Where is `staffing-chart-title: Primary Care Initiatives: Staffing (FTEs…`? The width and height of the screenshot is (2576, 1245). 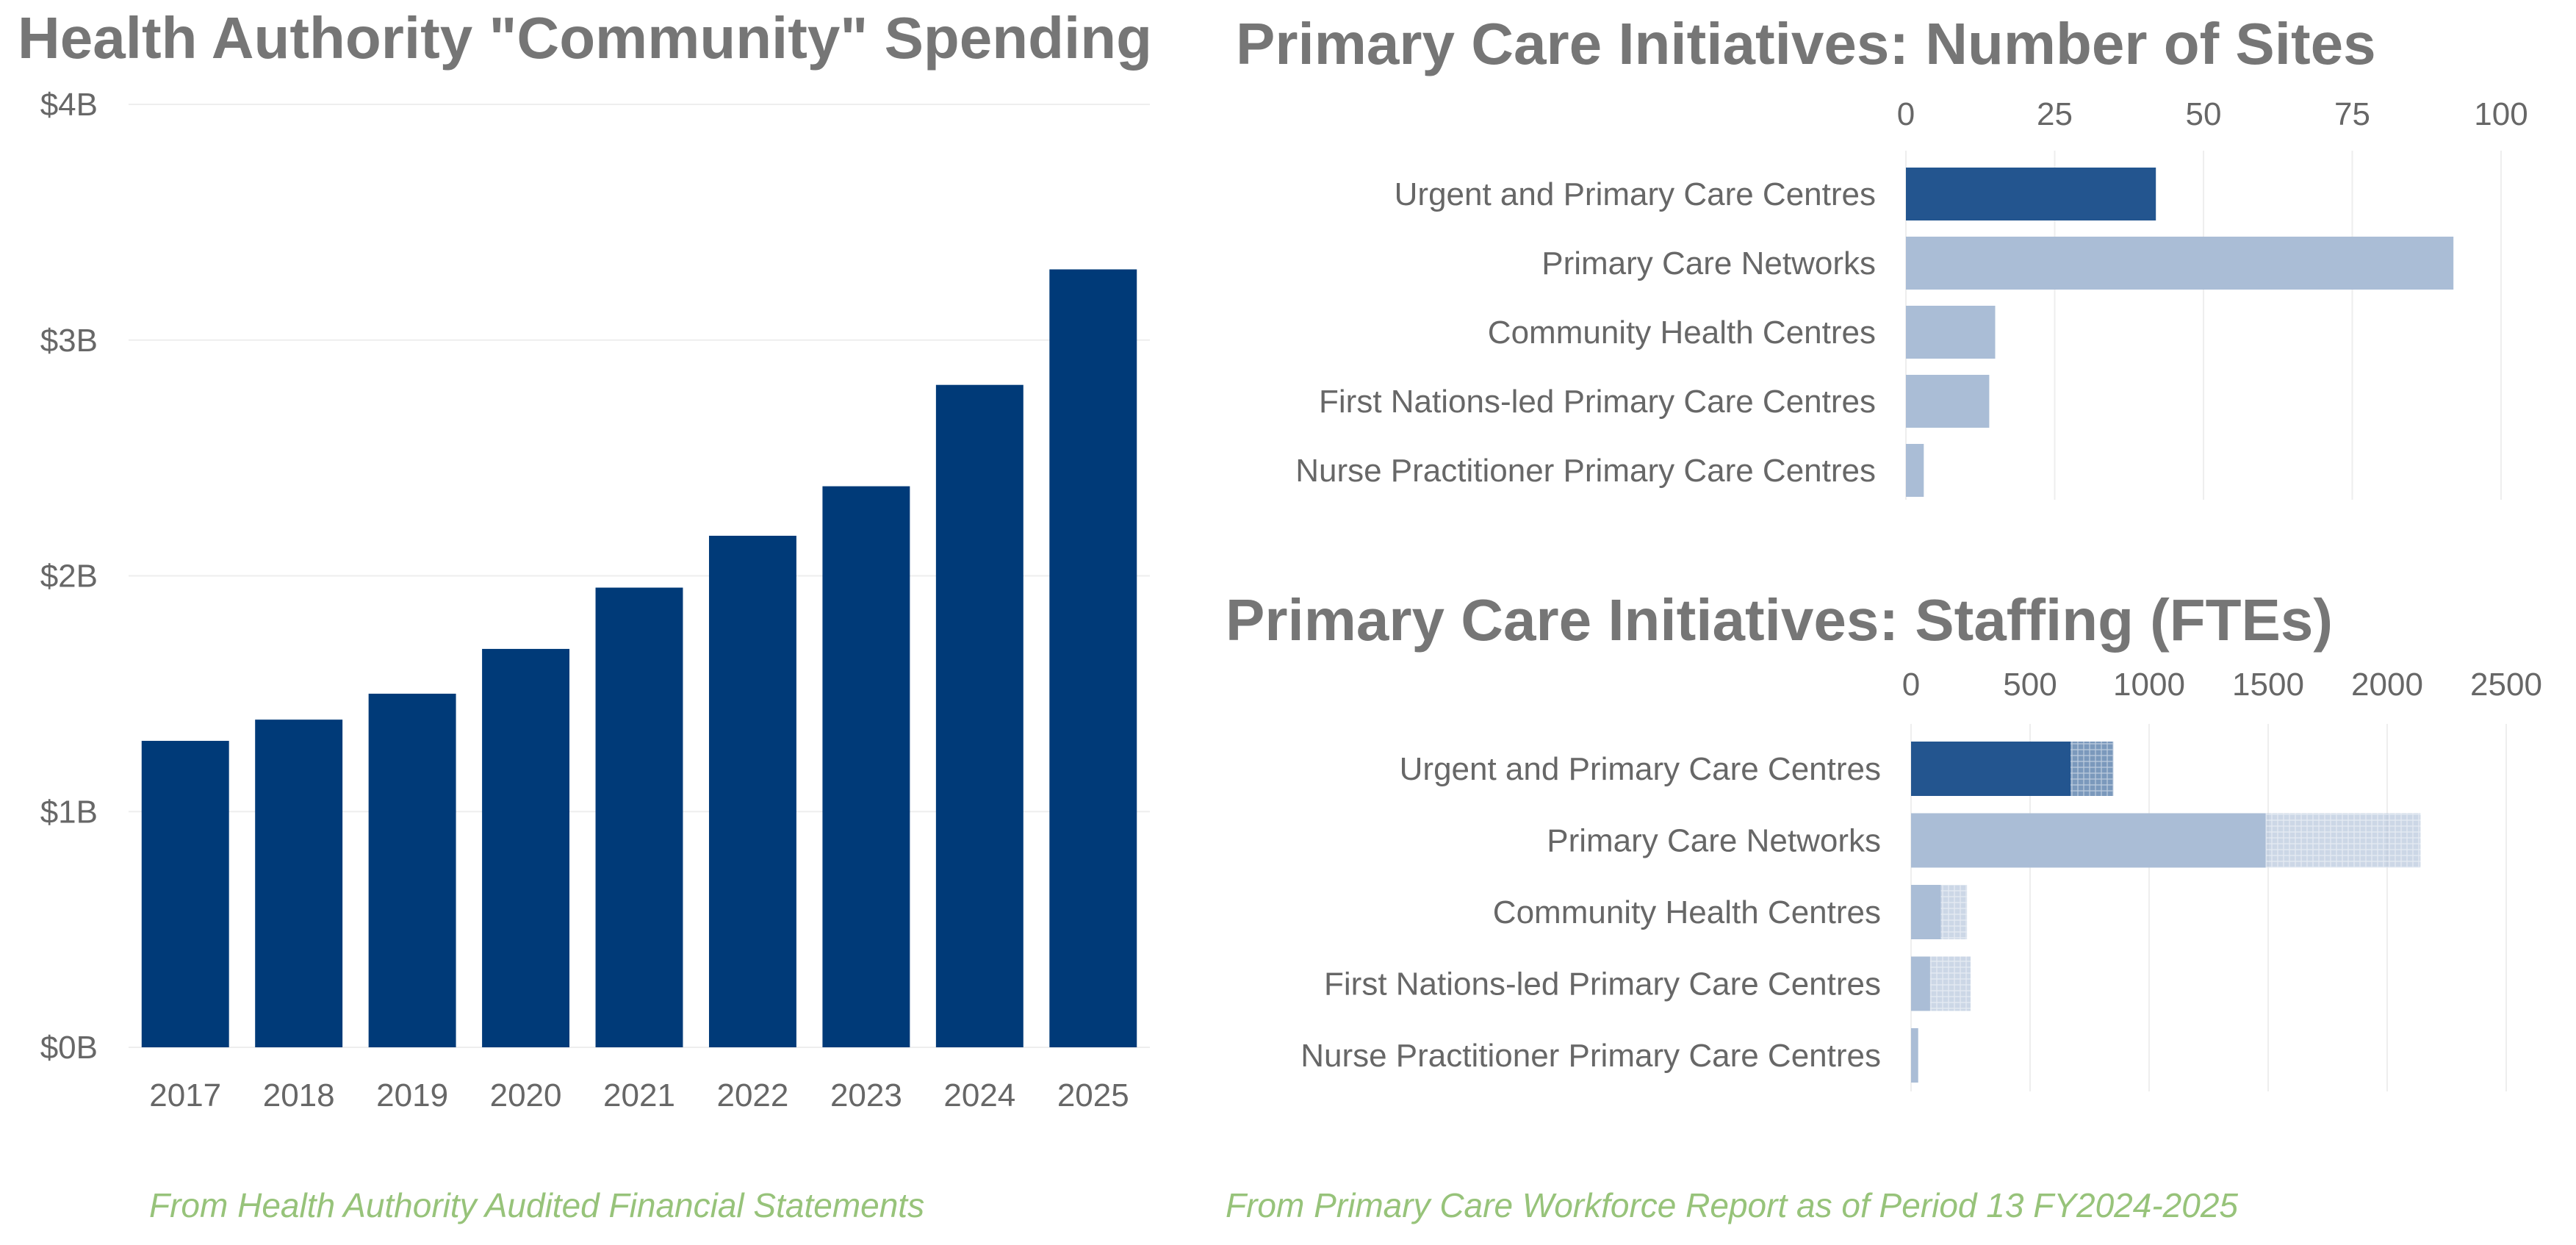 staffing-chart-title: Primary Care Initiatives: Staffing (FTEs… is located at coordinates (1780, 620).